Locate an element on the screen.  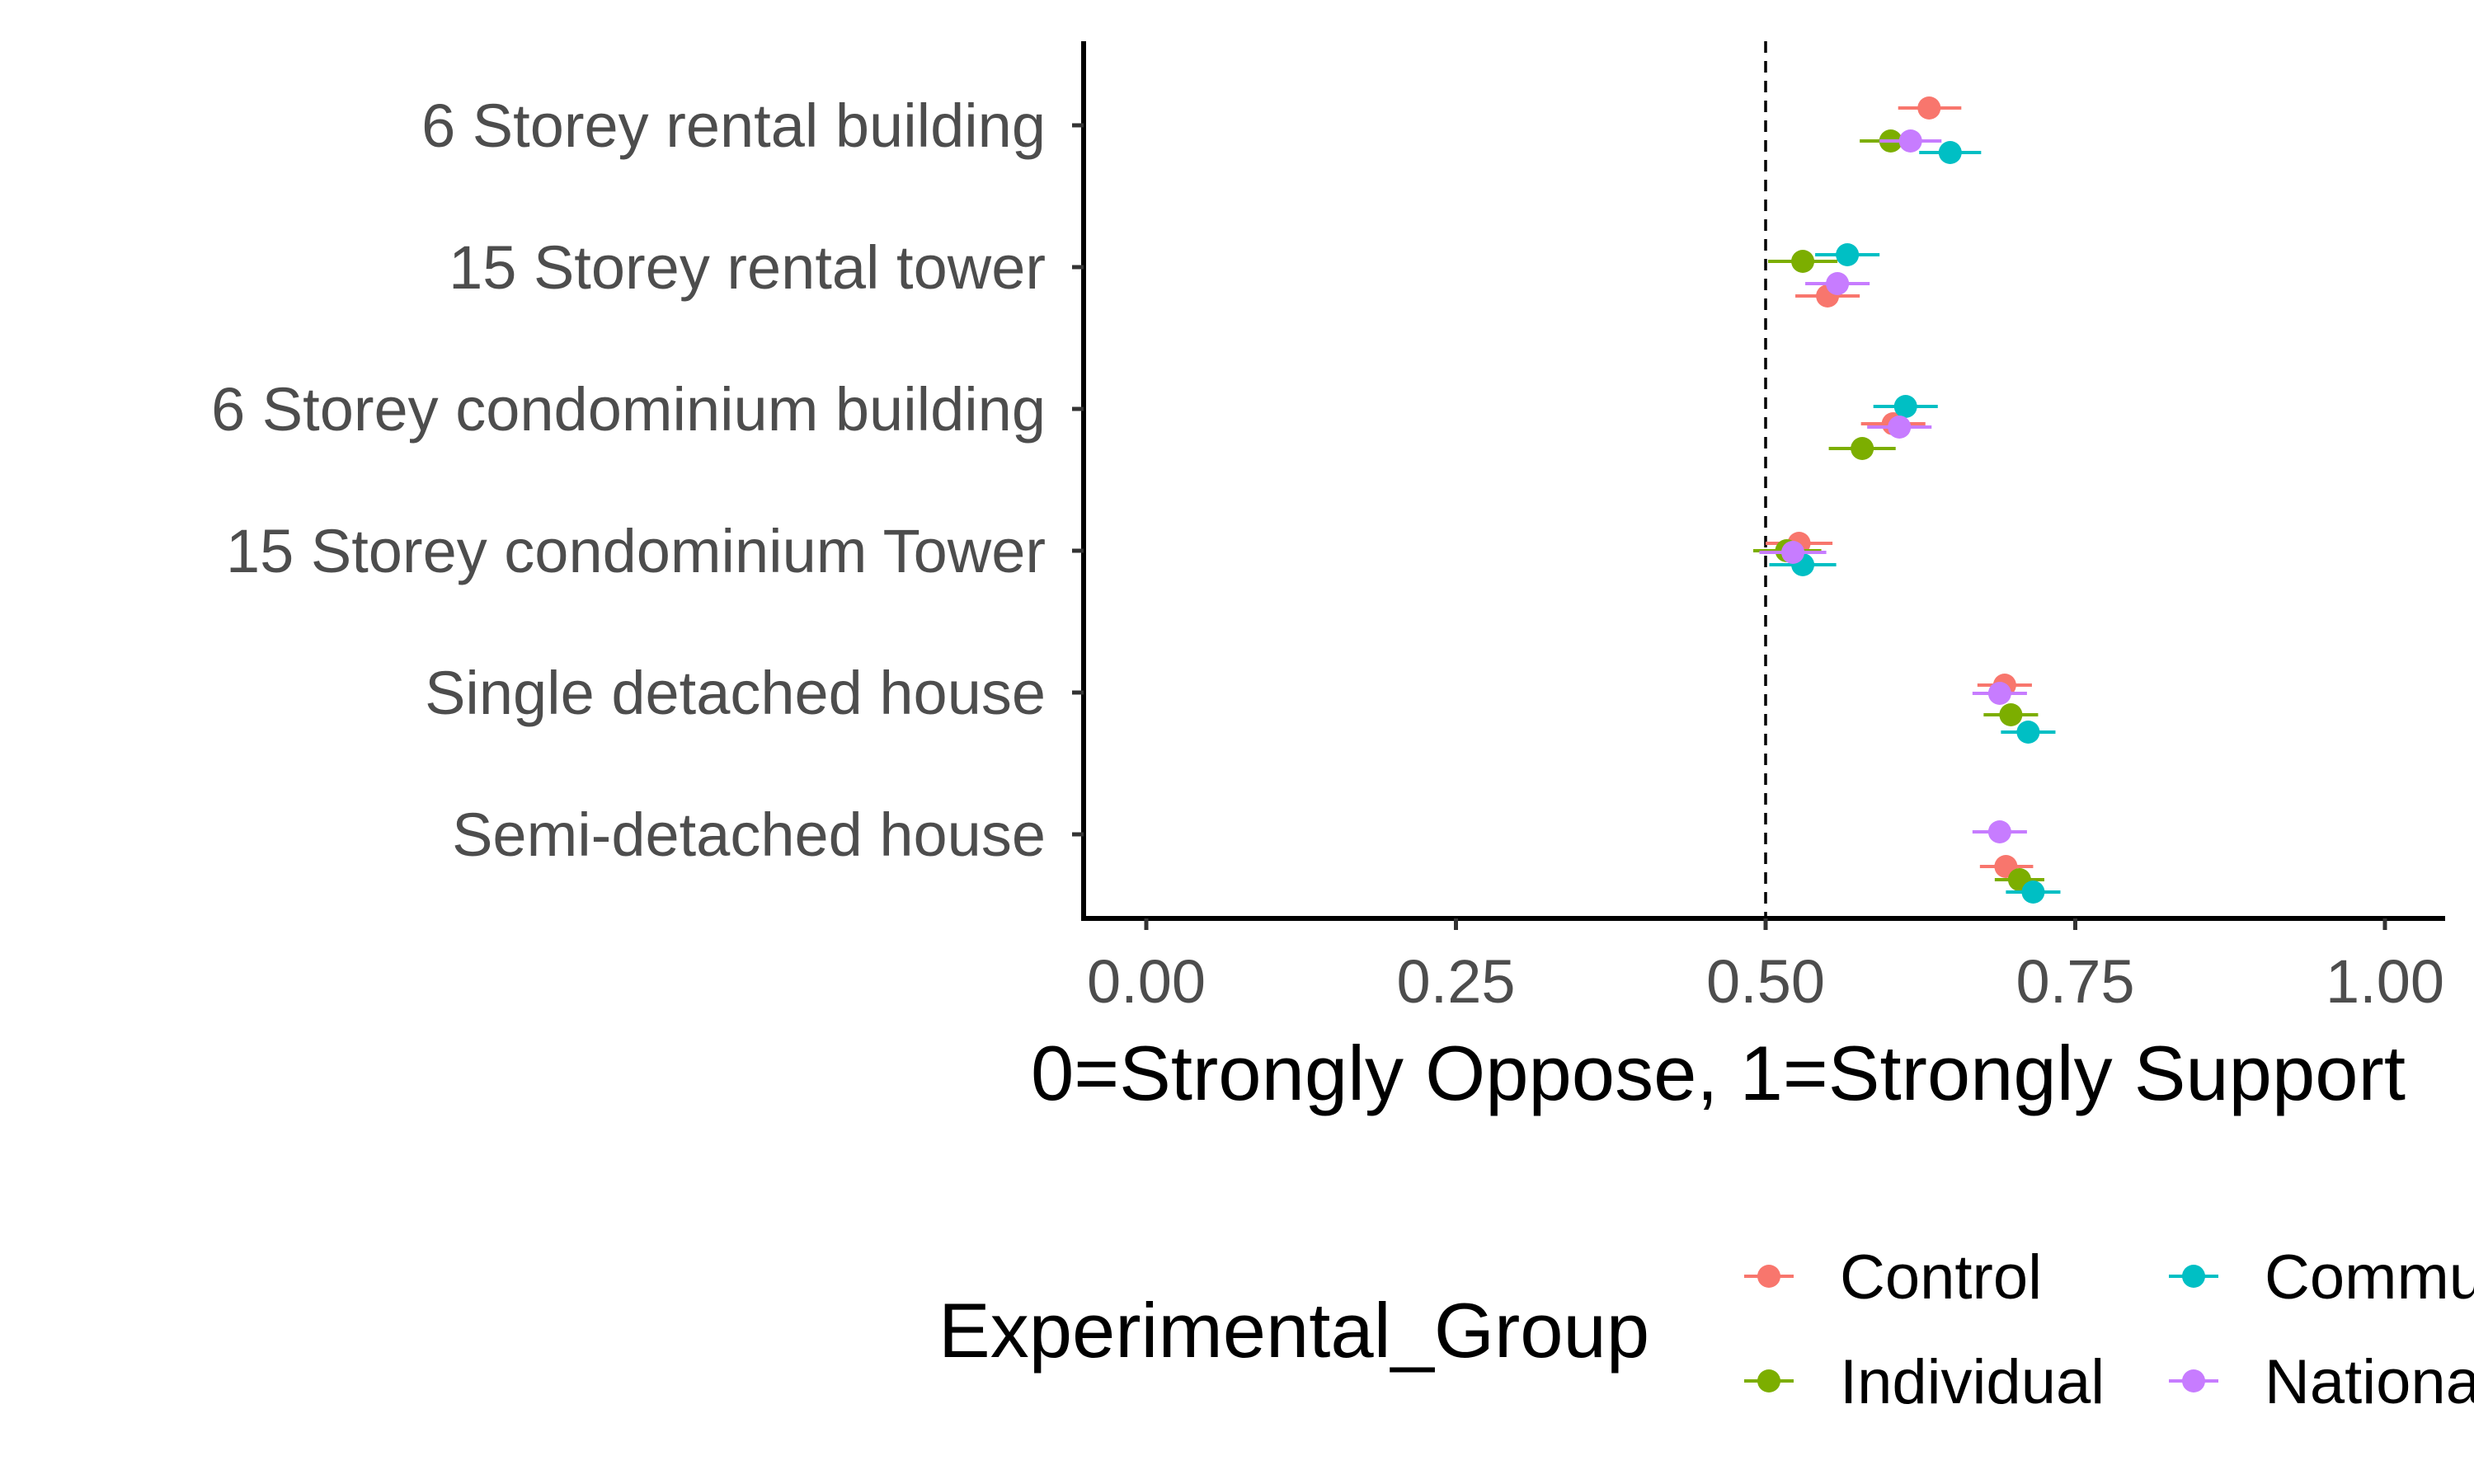
legend-item-national: Nationa is located at coordinates (2321, 1382).